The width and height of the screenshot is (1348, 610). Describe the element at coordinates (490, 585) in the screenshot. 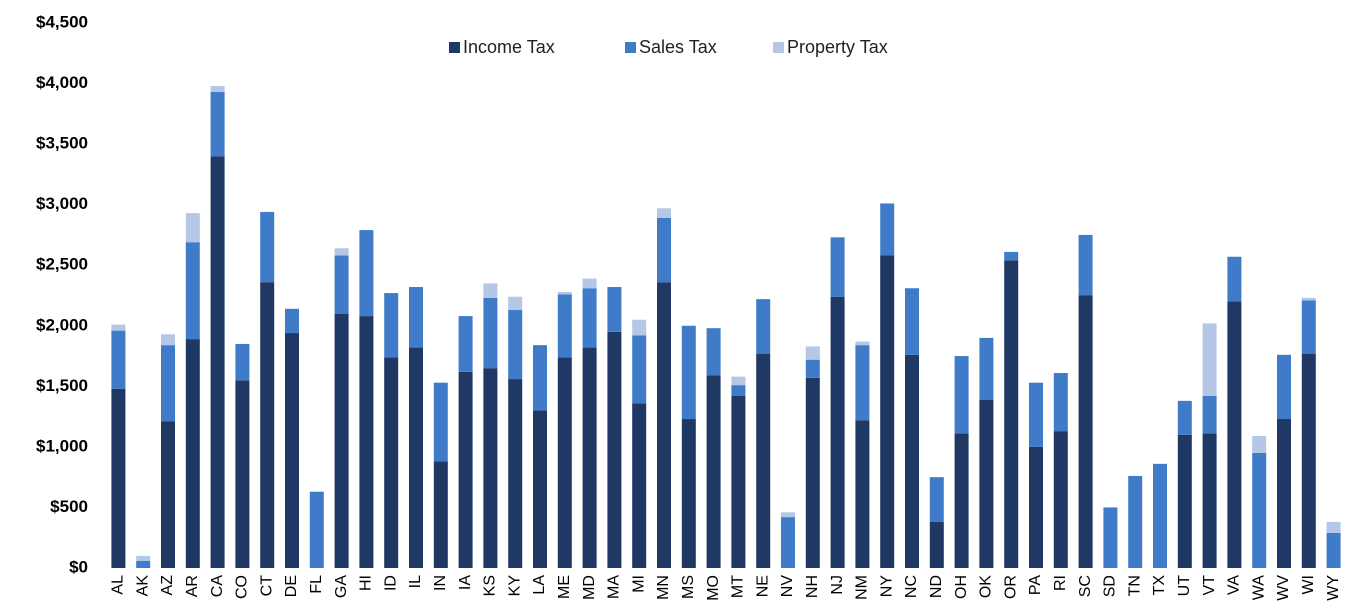

I see `x-tick-label: KS` at that location.